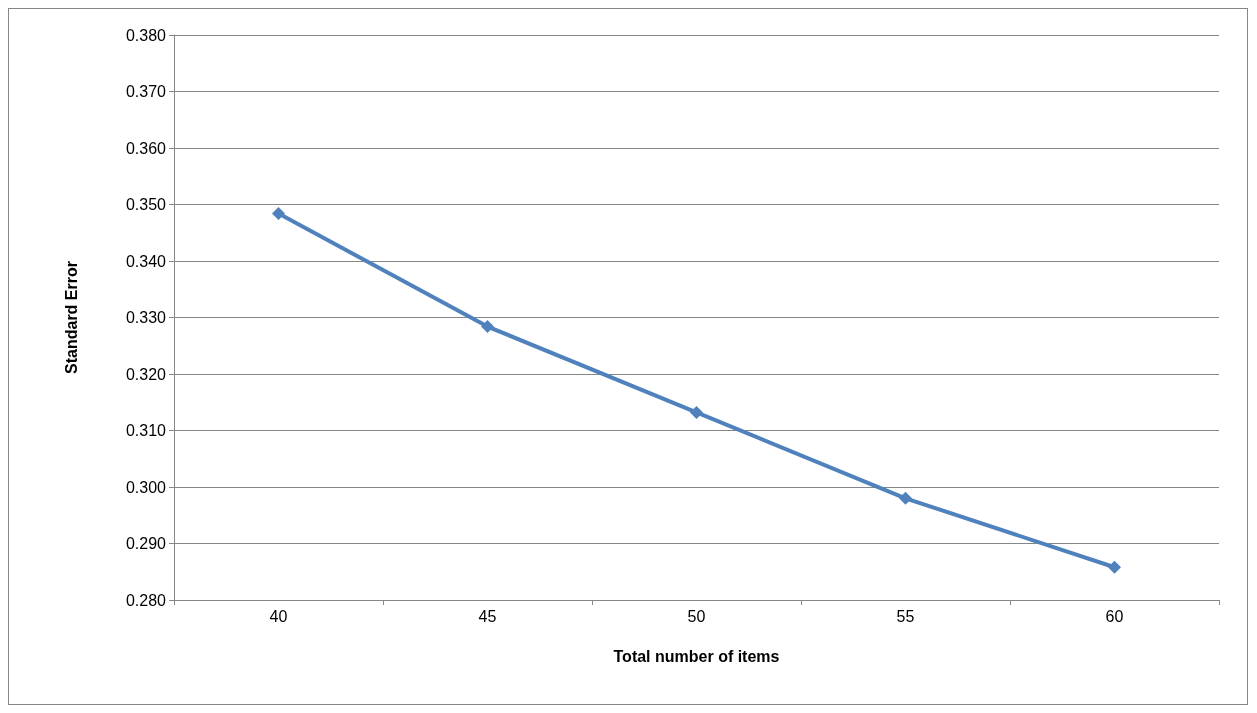 Image resolution: width=1257 pixels, height=713 pixels. What do you see at coordinates (146, 204) in the screenshot?
I see `y-tick-label: 0.350` at bounding box center [146, 204].